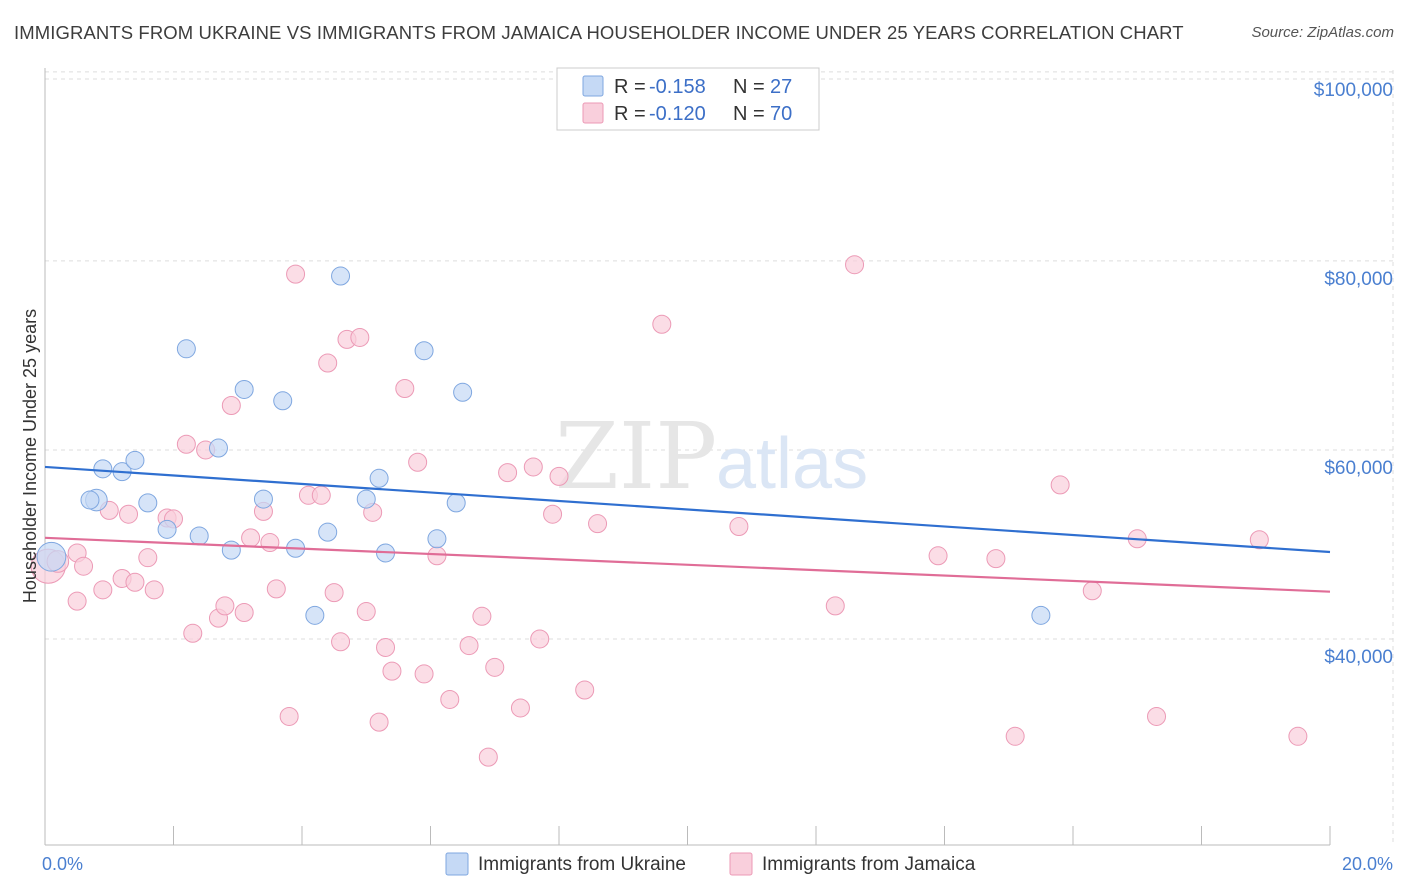 This screenshot has width=1406, height=892. I want to click on y-axis-label: Householder Income Under 25 years, so click(30, 456).